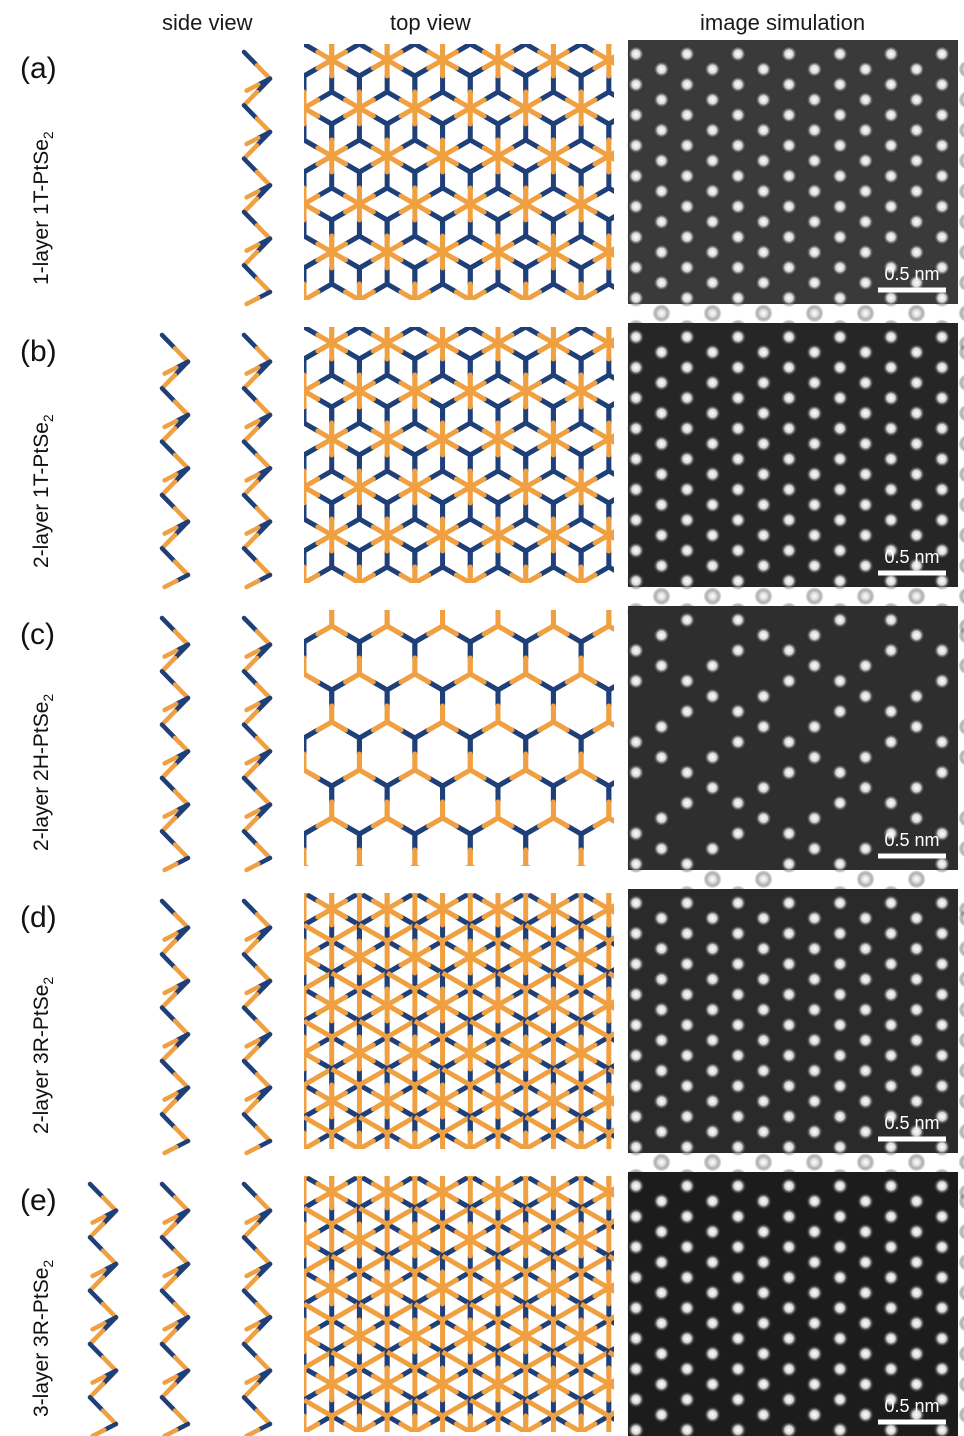 The height and width of the screenshot is (1436, 964). Describe the element at coordinates (43, 1055) in the screenshot. I see `row-label: 2-layer 3R-PtSe2` at that location.